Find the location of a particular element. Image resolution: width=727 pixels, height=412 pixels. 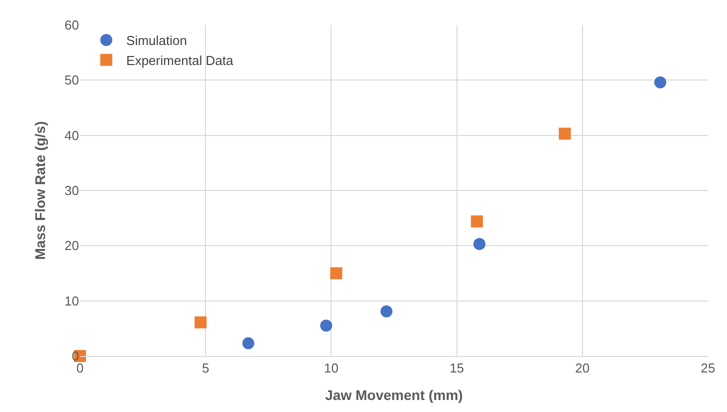

x-tick-label: 25 is located at coordinates (708, 368).